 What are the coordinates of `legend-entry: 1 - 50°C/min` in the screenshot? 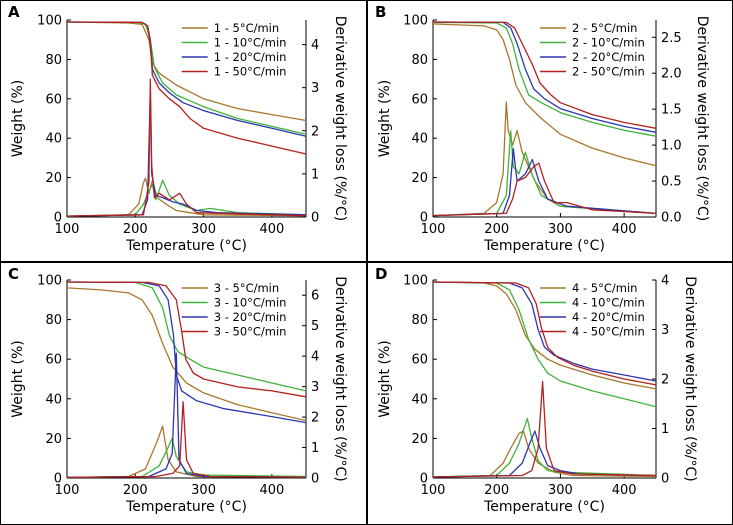 It's located at (250, 72).